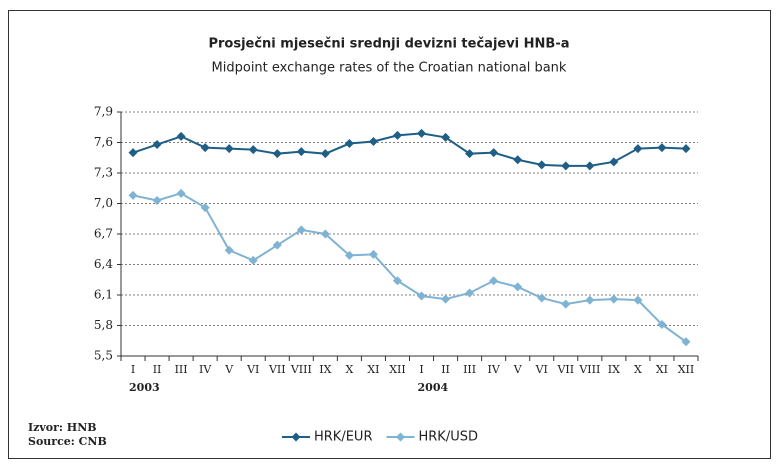 This screenshot has height=465, width=779. Describe the element at coordinates (103, 295) in the screenshot. I see `y-tick-label: 6,1` at that location.